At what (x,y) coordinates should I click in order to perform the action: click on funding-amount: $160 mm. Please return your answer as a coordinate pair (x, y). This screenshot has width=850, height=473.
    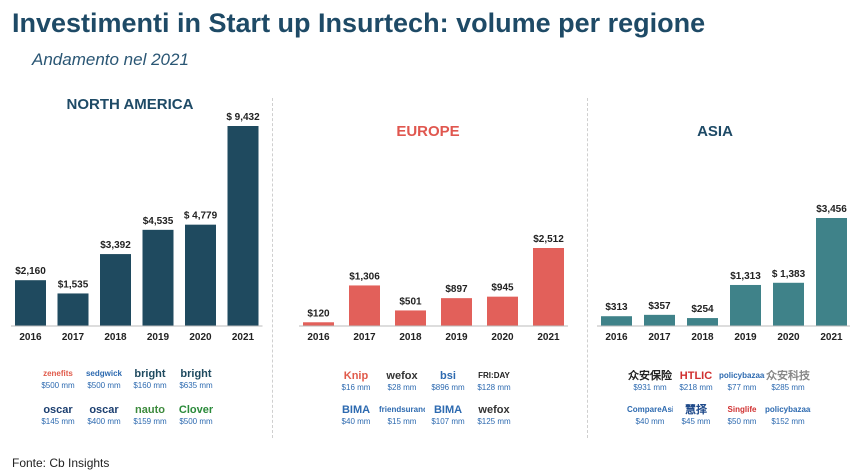
    Looking at the image, I should click on (150, 385).